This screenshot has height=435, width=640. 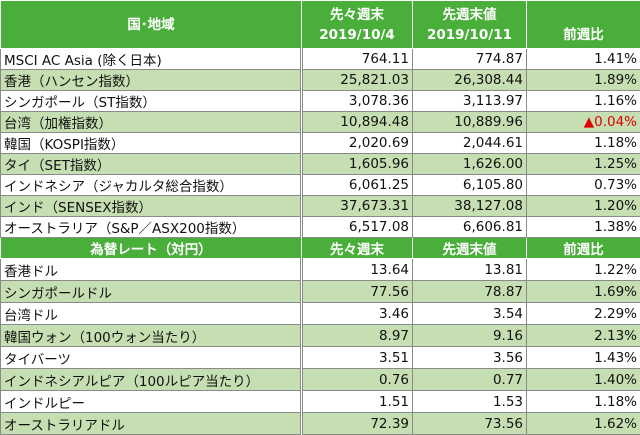 What do you see at coordinates (470, 424) in the screenshot?
I see `row-prev: 73.56` at bounding box center [470, 424].